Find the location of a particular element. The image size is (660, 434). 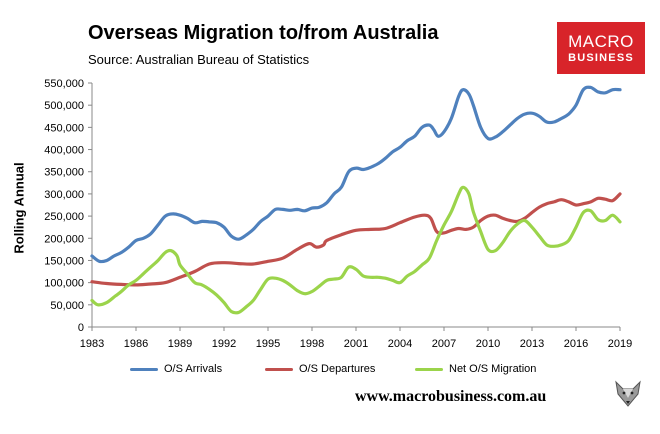

y-tick-label: 300,000 is located at coordinates (64, 195).